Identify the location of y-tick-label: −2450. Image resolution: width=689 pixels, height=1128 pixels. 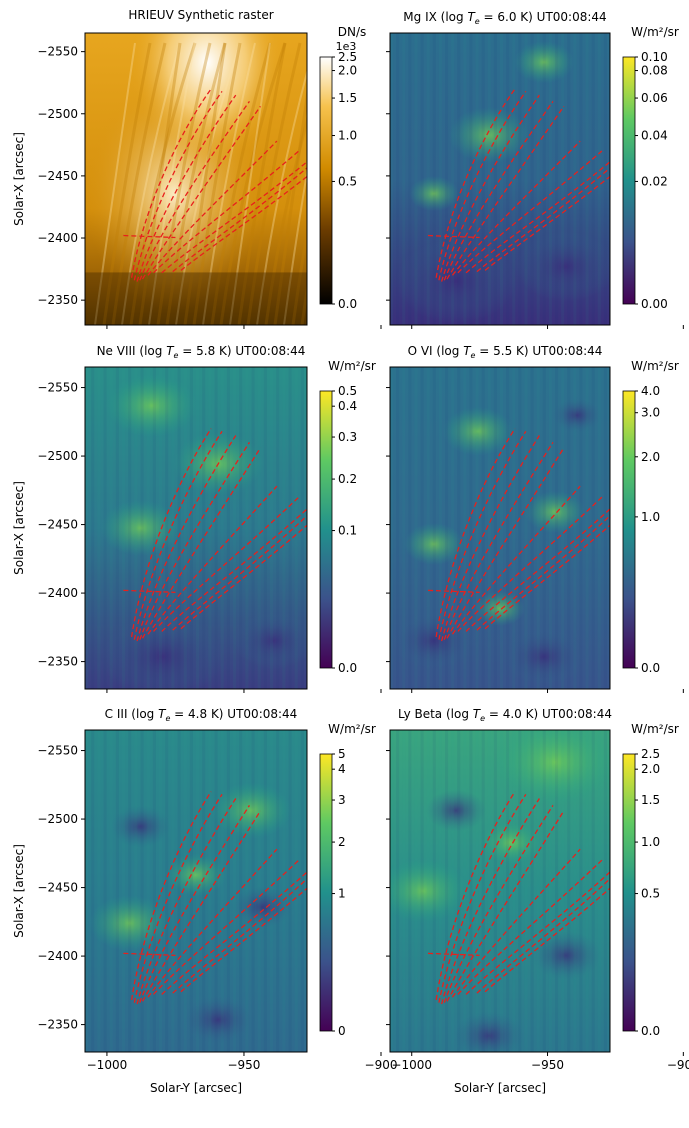
(57, 525).